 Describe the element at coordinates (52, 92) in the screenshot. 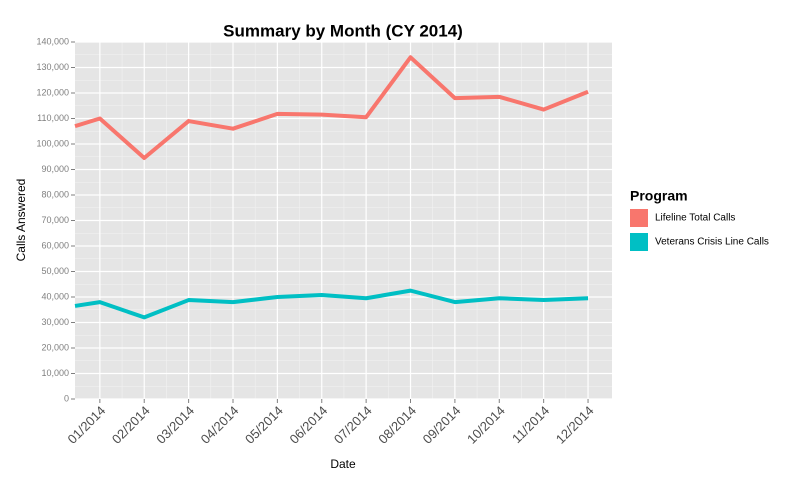

I see `y-tick-label: 120,000` at that location.